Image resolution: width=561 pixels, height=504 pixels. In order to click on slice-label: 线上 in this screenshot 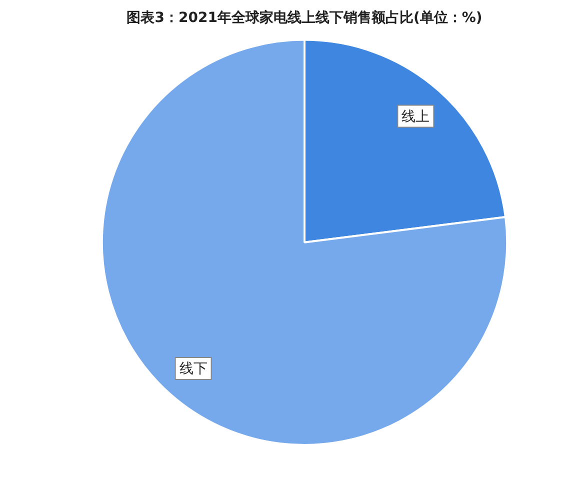, I will do `click(416, 116)`.